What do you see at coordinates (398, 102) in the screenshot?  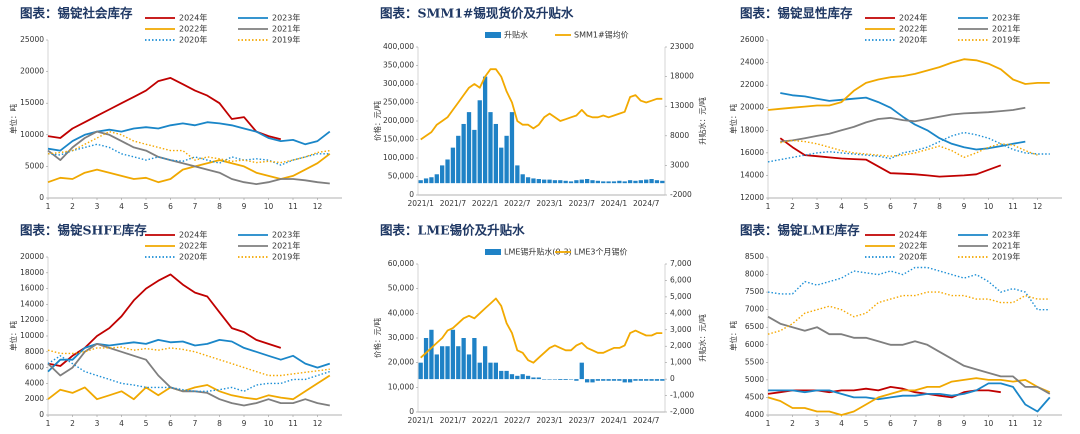 I see `y-tick-label: 250,000` at bounding box center [398, 102].